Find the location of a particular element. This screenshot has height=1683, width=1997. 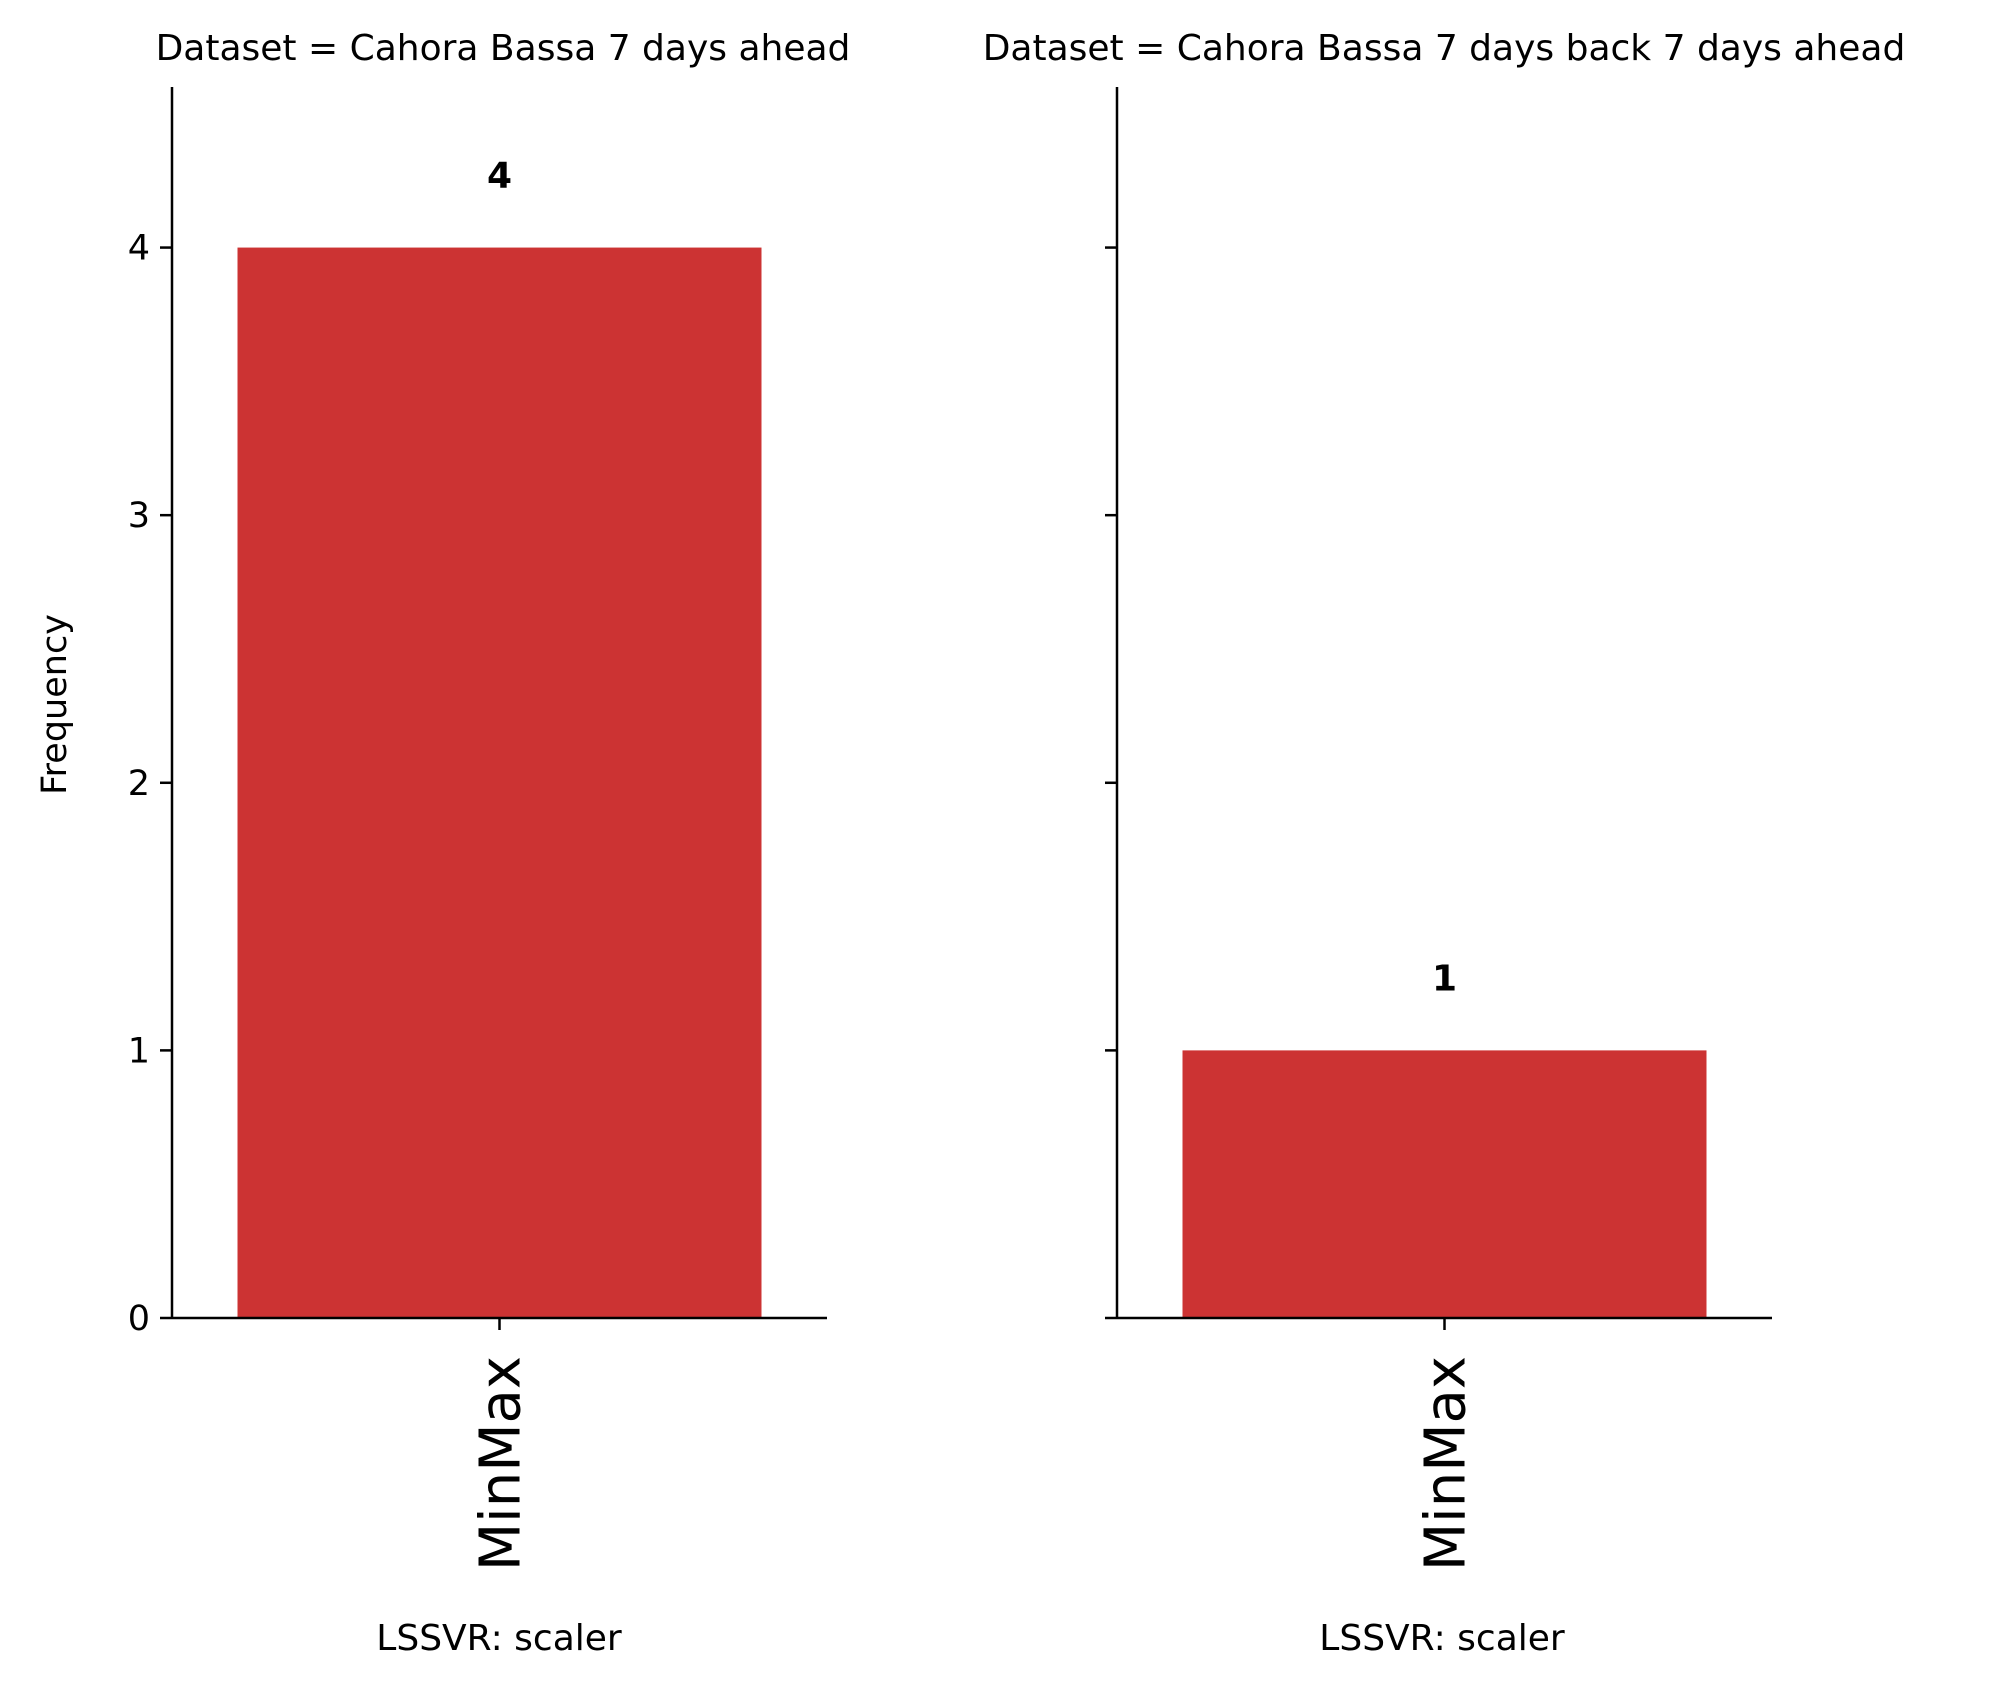

y-ticks: 0 1 2 3 4 is located at coordinates (150, 784).